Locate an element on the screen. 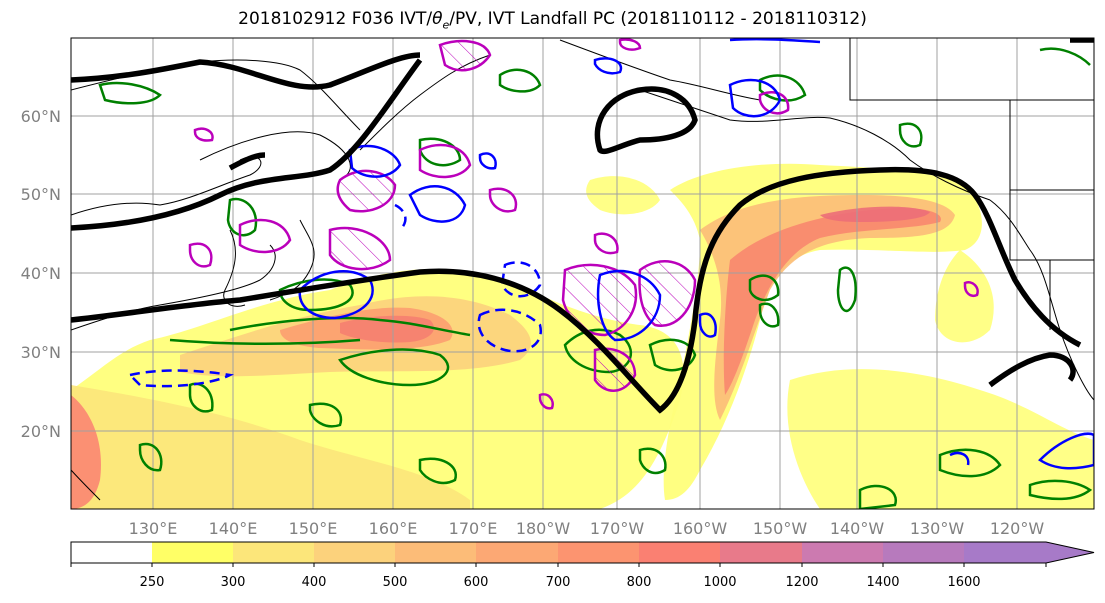 The width and height of the screenshot is (1105, 603). lon-label-130e: 130°E is located at coordinates (153, 528).